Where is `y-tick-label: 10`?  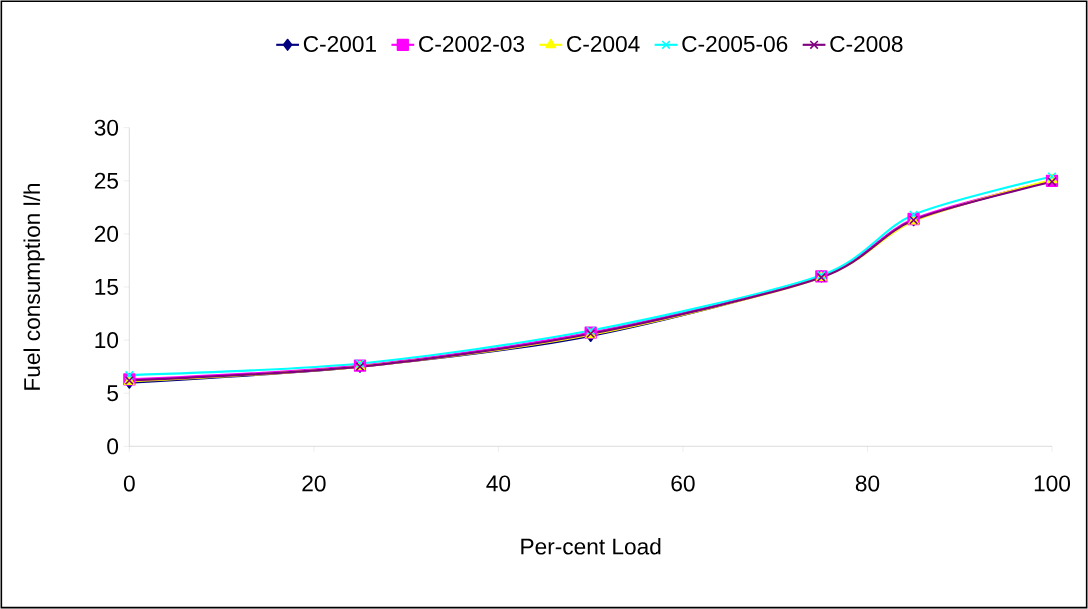
y-tick-label: 10 is located at coordinates (107, 340).